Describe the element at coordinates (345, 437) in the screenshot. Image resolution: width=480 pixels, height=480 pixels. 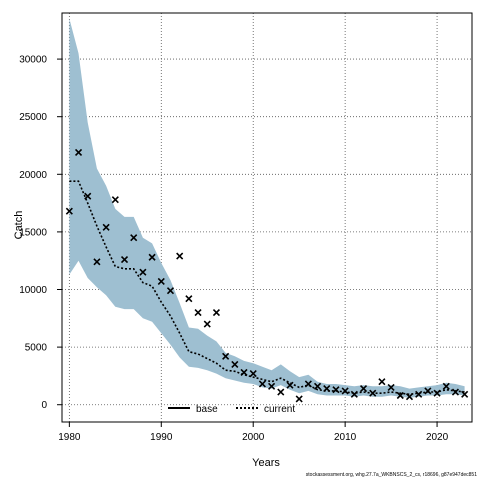
I see `x-tick-label: 2010` at that location.